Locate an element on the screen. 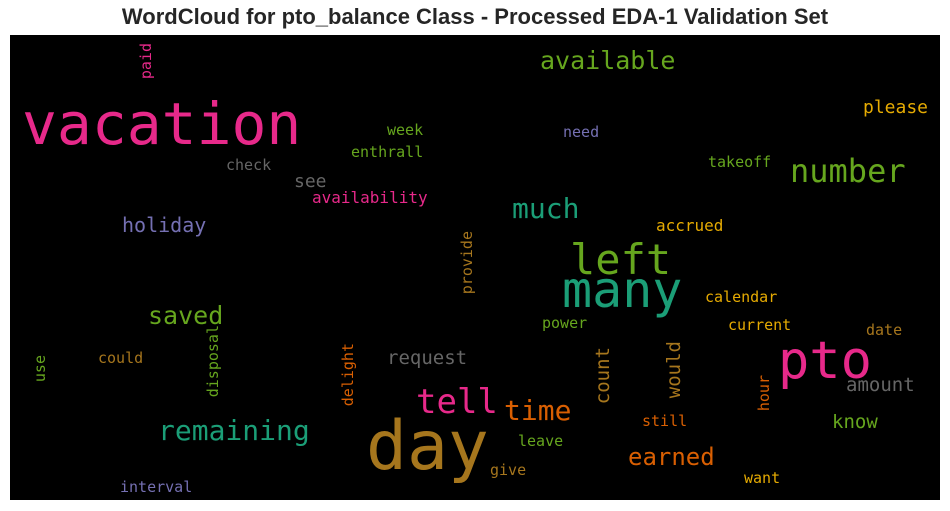 The height and width of the screenshot is (511, 950). word-saved: saved is located at coordinates (186, 315).